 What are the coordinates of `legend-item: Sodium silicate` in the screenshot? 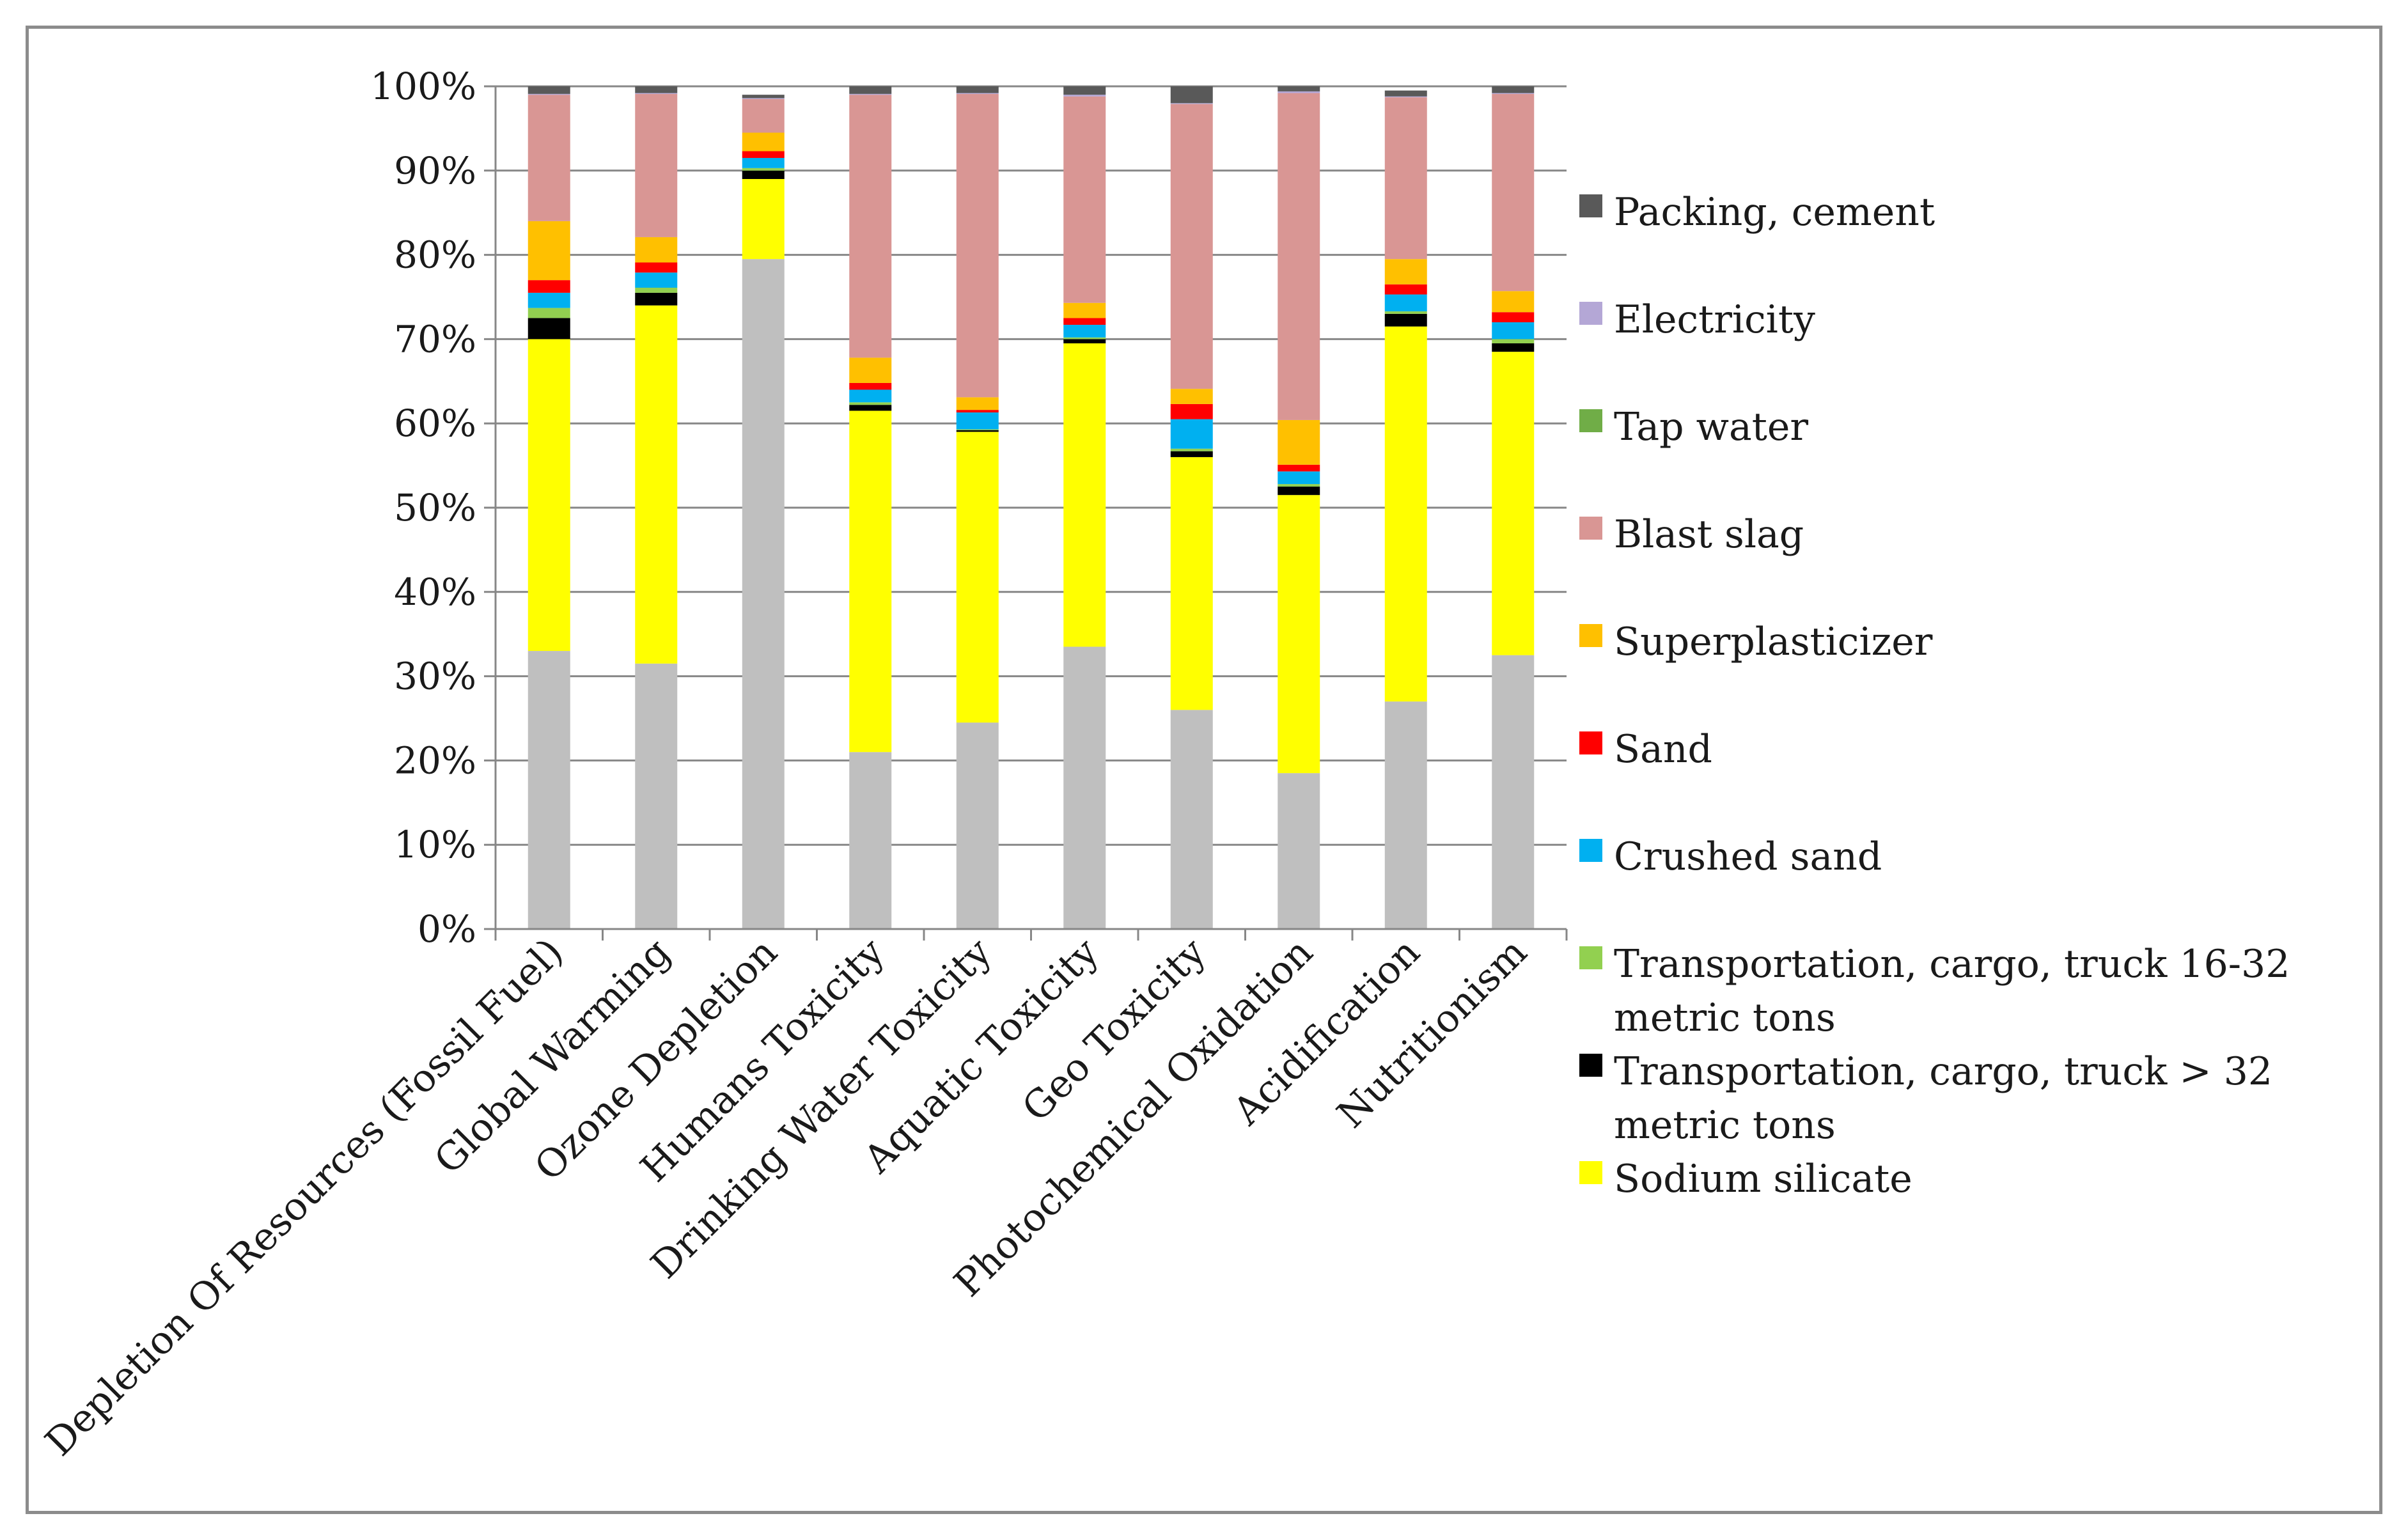 It's located at (1745, 1179).